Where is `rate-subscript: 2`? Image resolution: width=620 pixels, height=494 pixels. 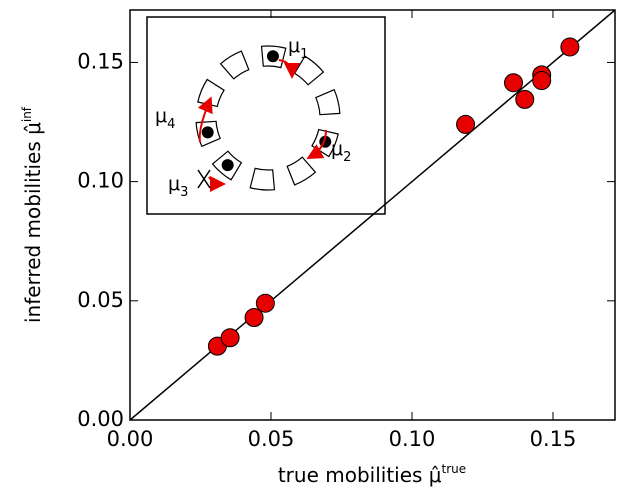 rate-subscript: 2 is located at coordinates (347, 157).